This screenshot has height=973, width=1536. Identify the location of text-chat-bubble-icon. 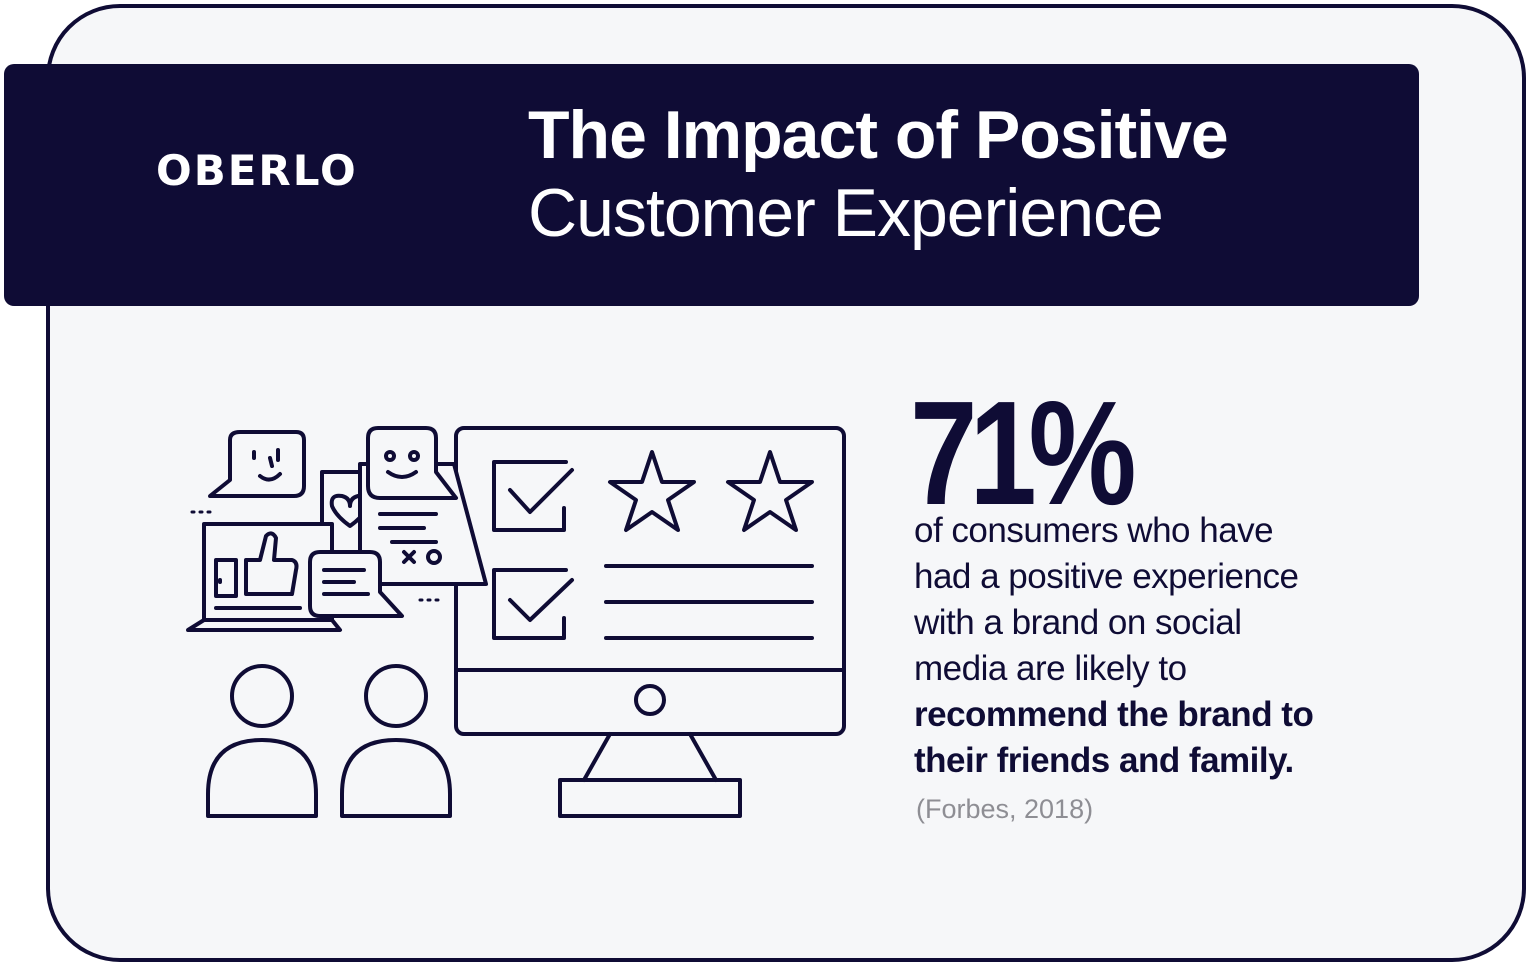
(356, 584).